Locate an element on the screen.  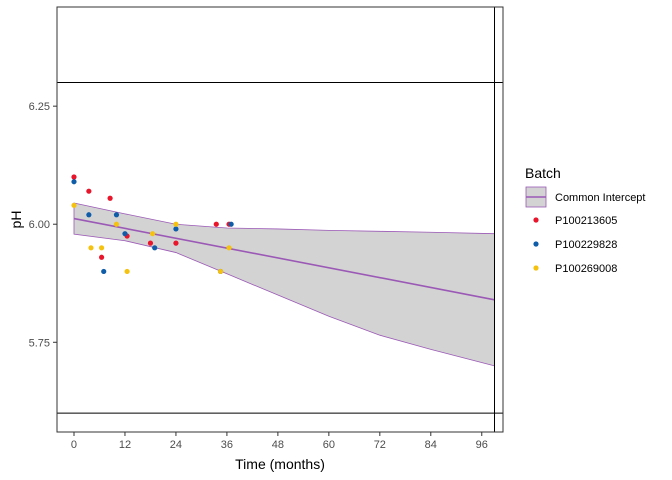
x-axis-title: Time (months) is located at coordinates (280, 464).